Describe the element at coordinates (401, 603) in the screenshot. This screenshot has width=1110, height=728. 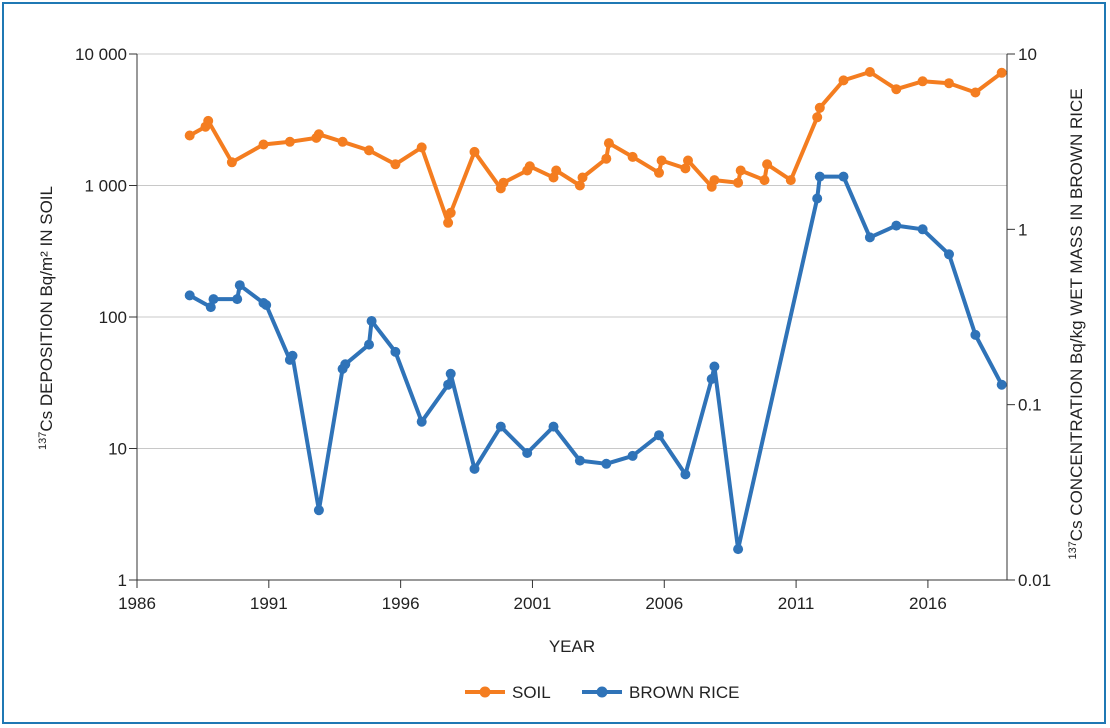
I see `x-tick-label: 1996` at that location.